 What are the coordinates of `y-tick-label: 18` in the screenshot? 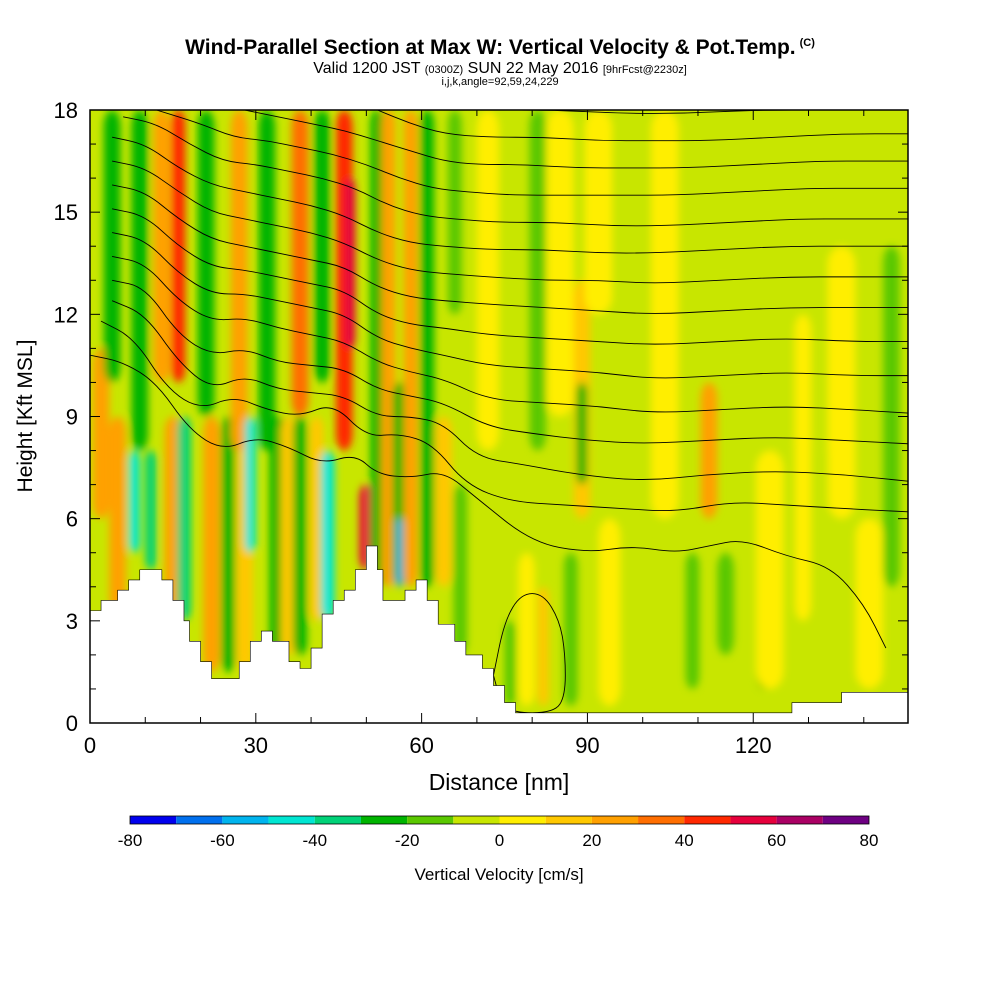 It's located at (66, 110).